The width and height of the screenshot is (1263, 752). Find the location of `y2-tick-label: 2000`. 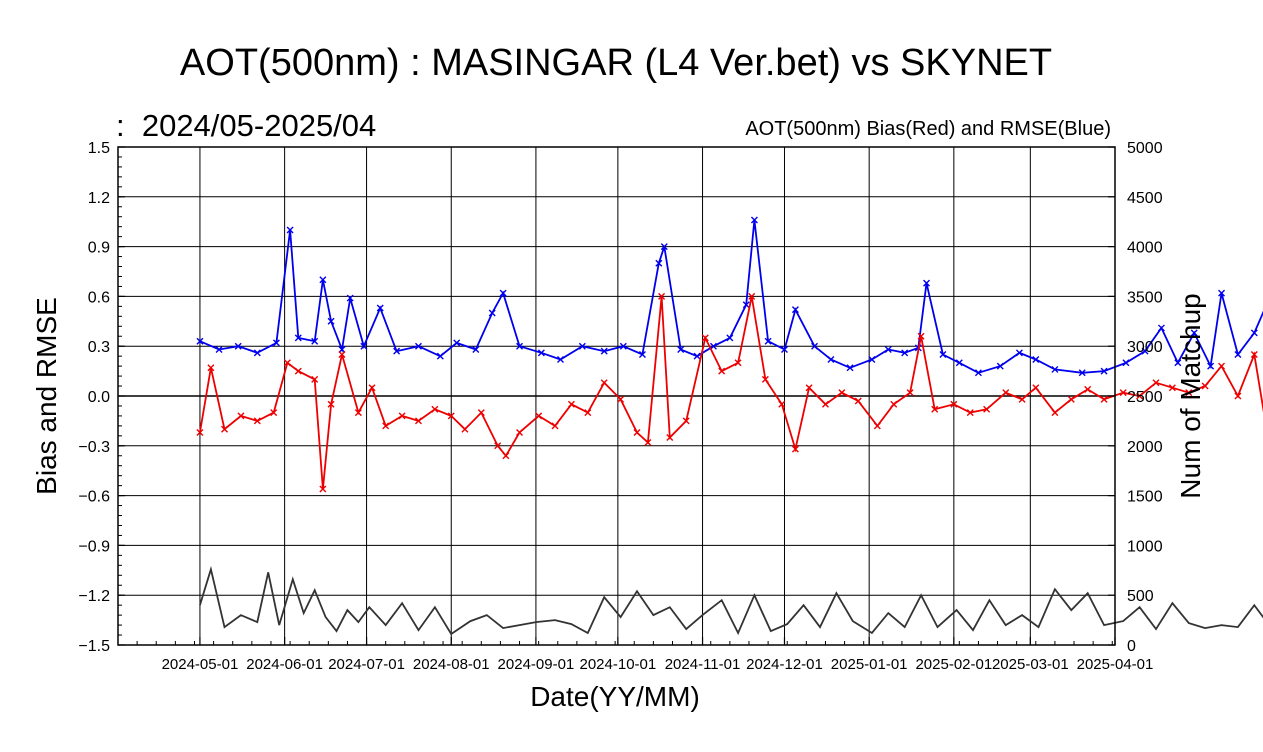

y2-tick-label: 2000 is located at coordinates (1145, 447).